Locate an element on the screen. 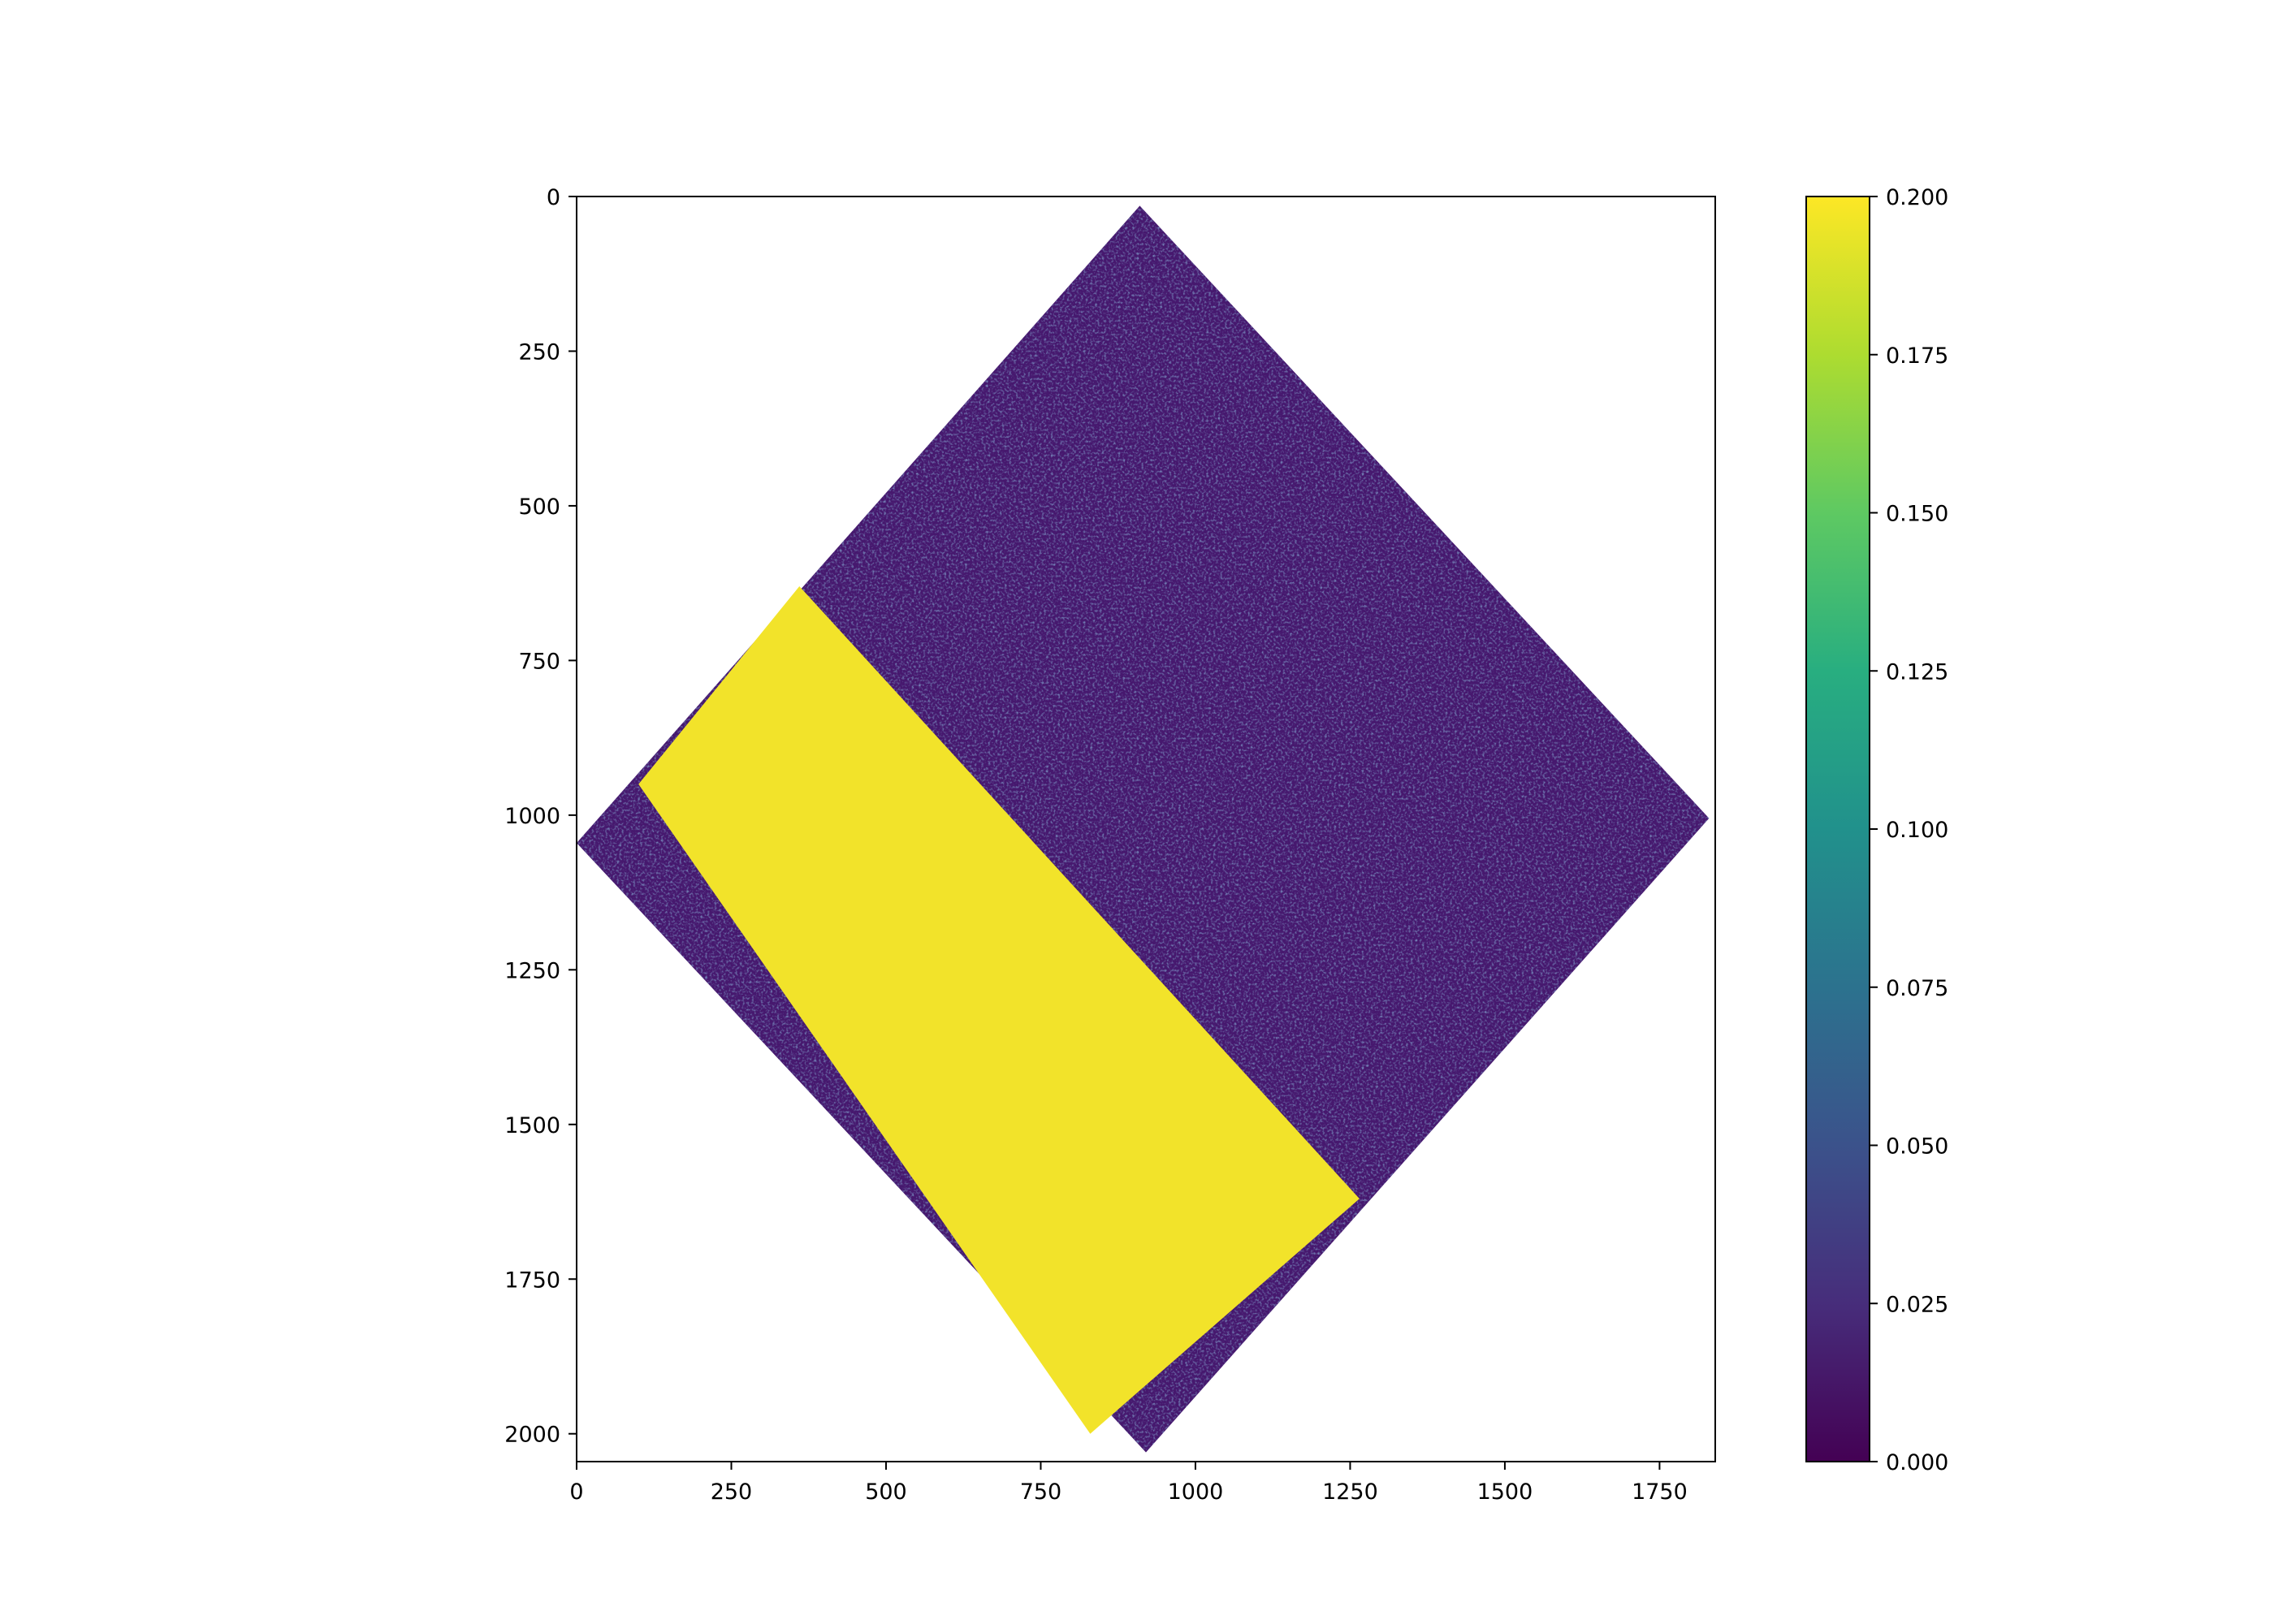 The width and height of the screenshot is (2274, 1624). y-tick-label: 750 is located at coordinates (539, 662).